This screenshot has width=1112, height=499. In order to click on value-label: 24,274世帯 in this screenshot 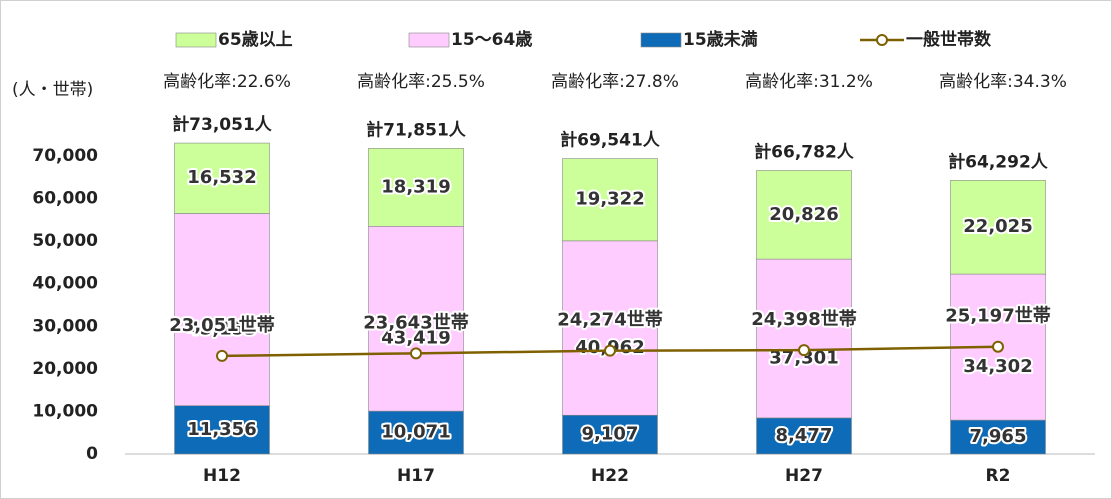, I will do `click(609, 320)`.